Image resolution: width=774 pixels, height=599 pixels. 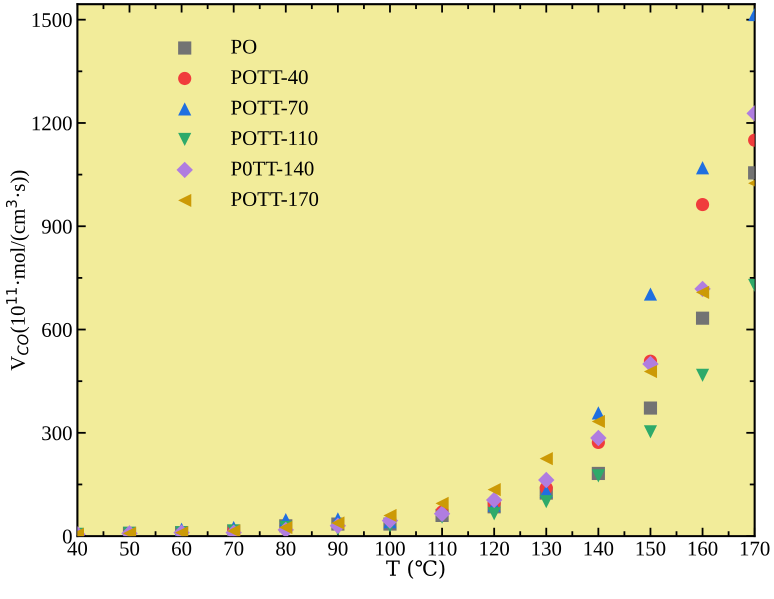 I want to click on x-tick-label: 120, so click(x=494, y=549).